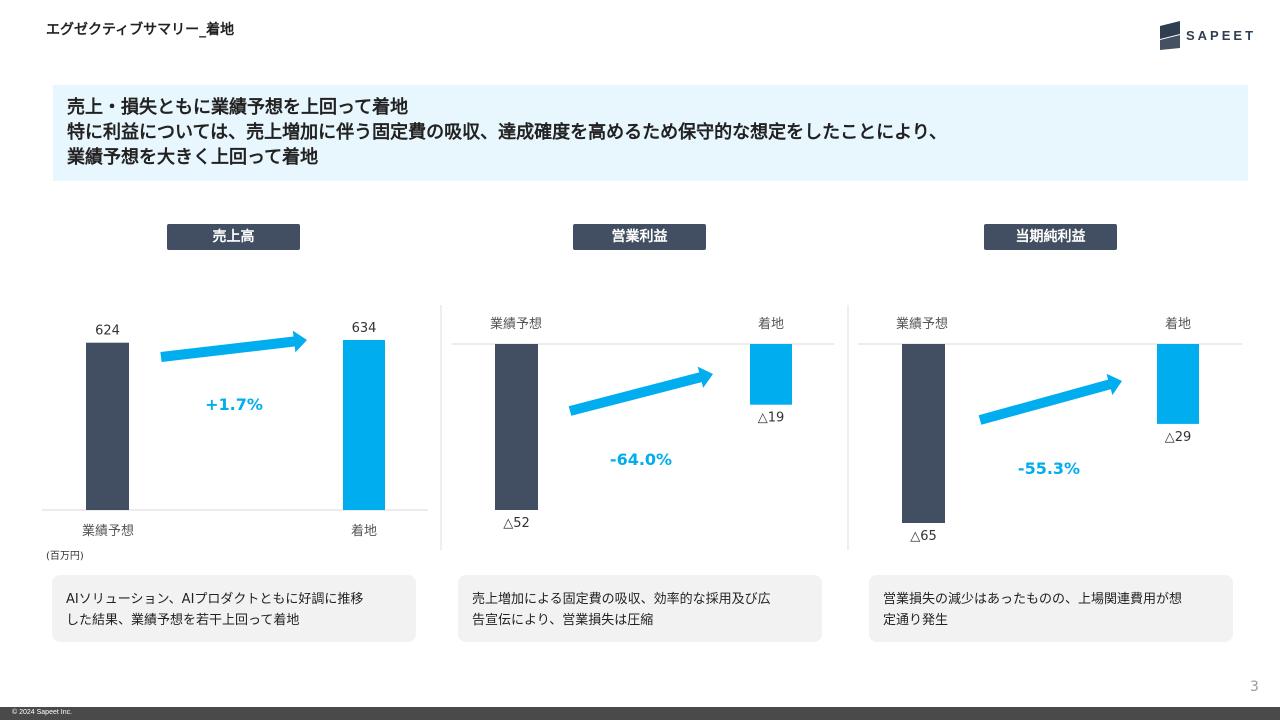  I want to click on operating-category-label-1: 着地, so click(771, 324).